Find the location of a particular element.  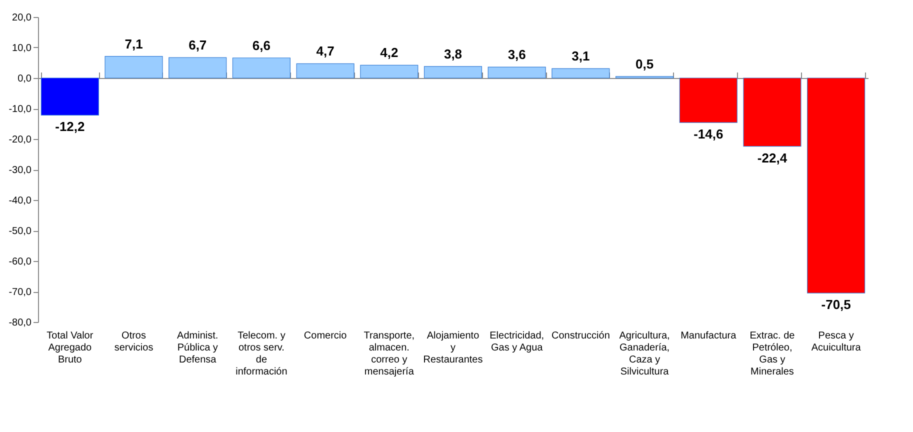

x-tick-label: Comercio is located at coordinates (326, 336).